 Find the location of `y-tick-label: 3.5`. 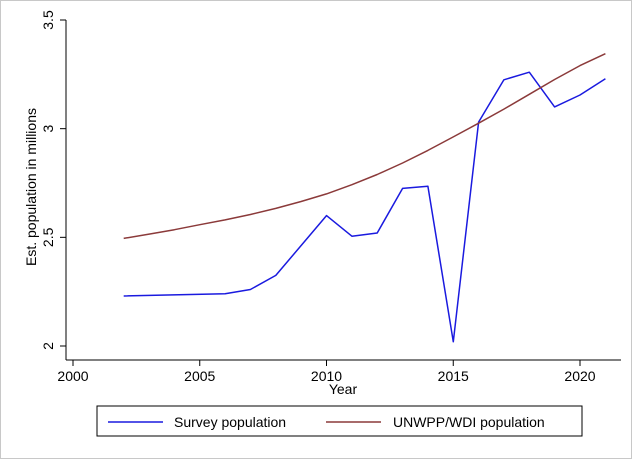

y-tick-label: 3.5 is located at coordinates (48, 20).